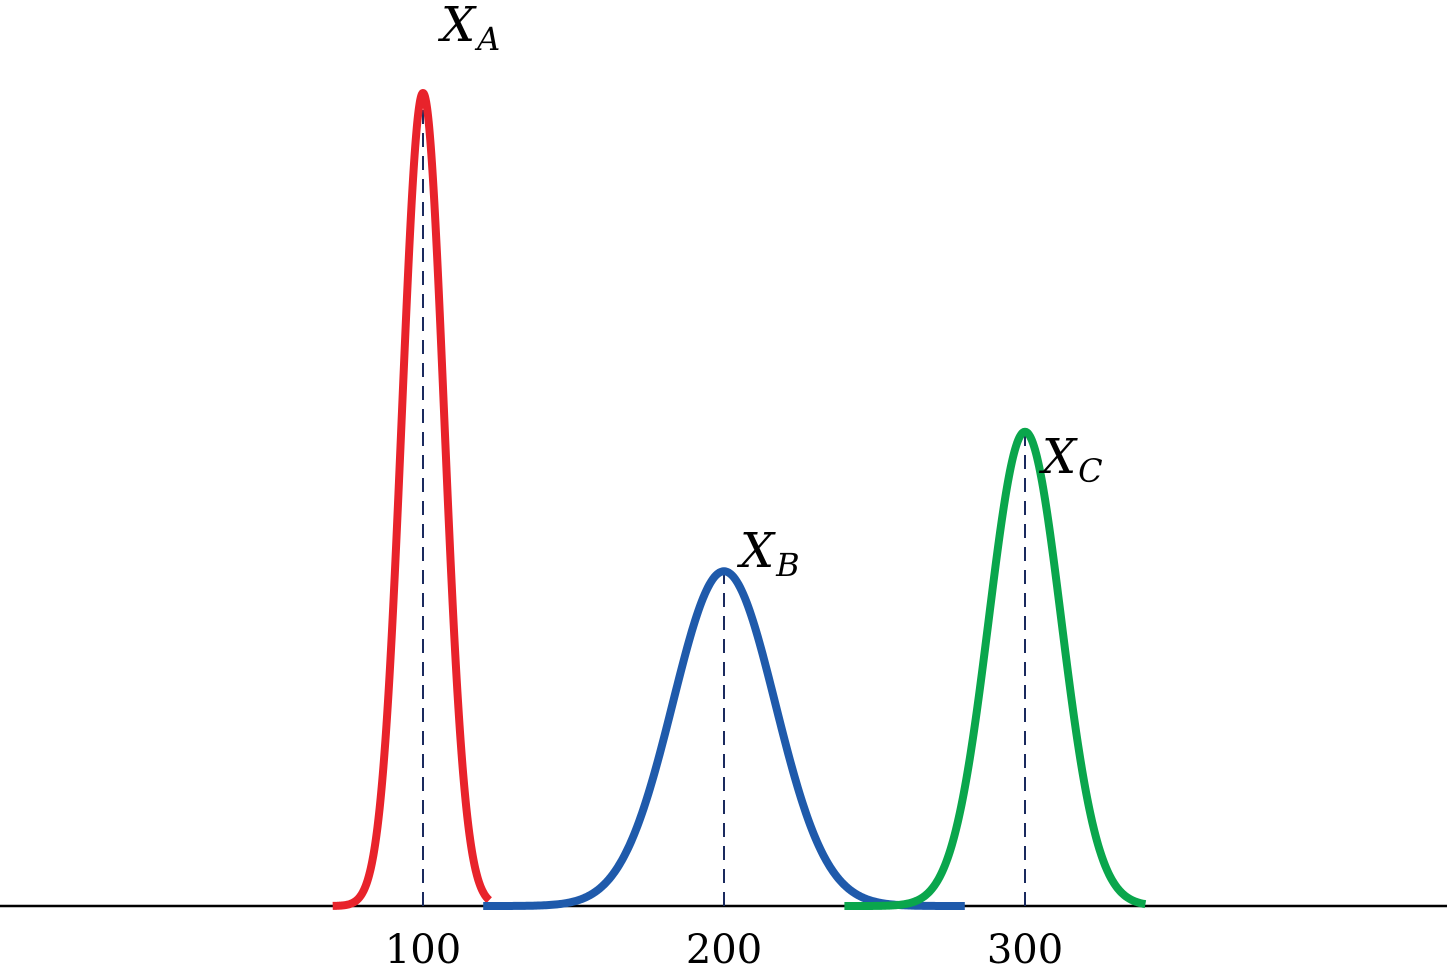 This screenshot has height=966, width=1447. What do you see at coordinates (411, 499) in the screenshot?
I see `curve-xa` at bounding box center [411, 499].